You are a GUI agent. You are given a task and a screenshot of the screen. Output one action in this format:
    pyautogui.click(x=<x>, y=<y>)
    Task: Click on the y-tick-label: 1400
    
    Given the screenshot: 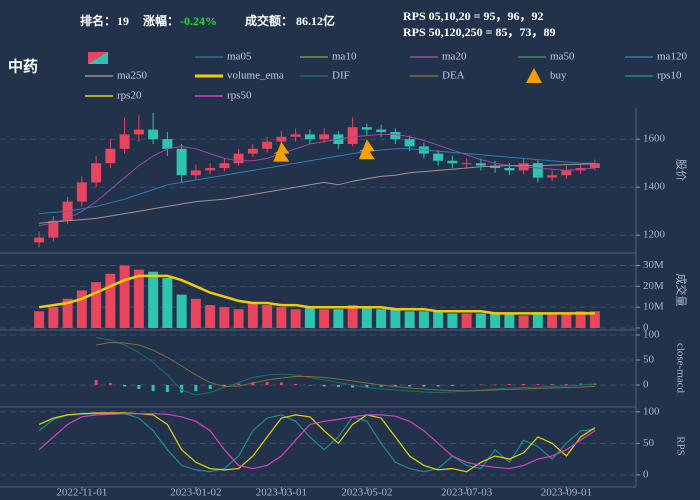 What is the action you would take?
    pyautogui.click(x=654, y=187)
    